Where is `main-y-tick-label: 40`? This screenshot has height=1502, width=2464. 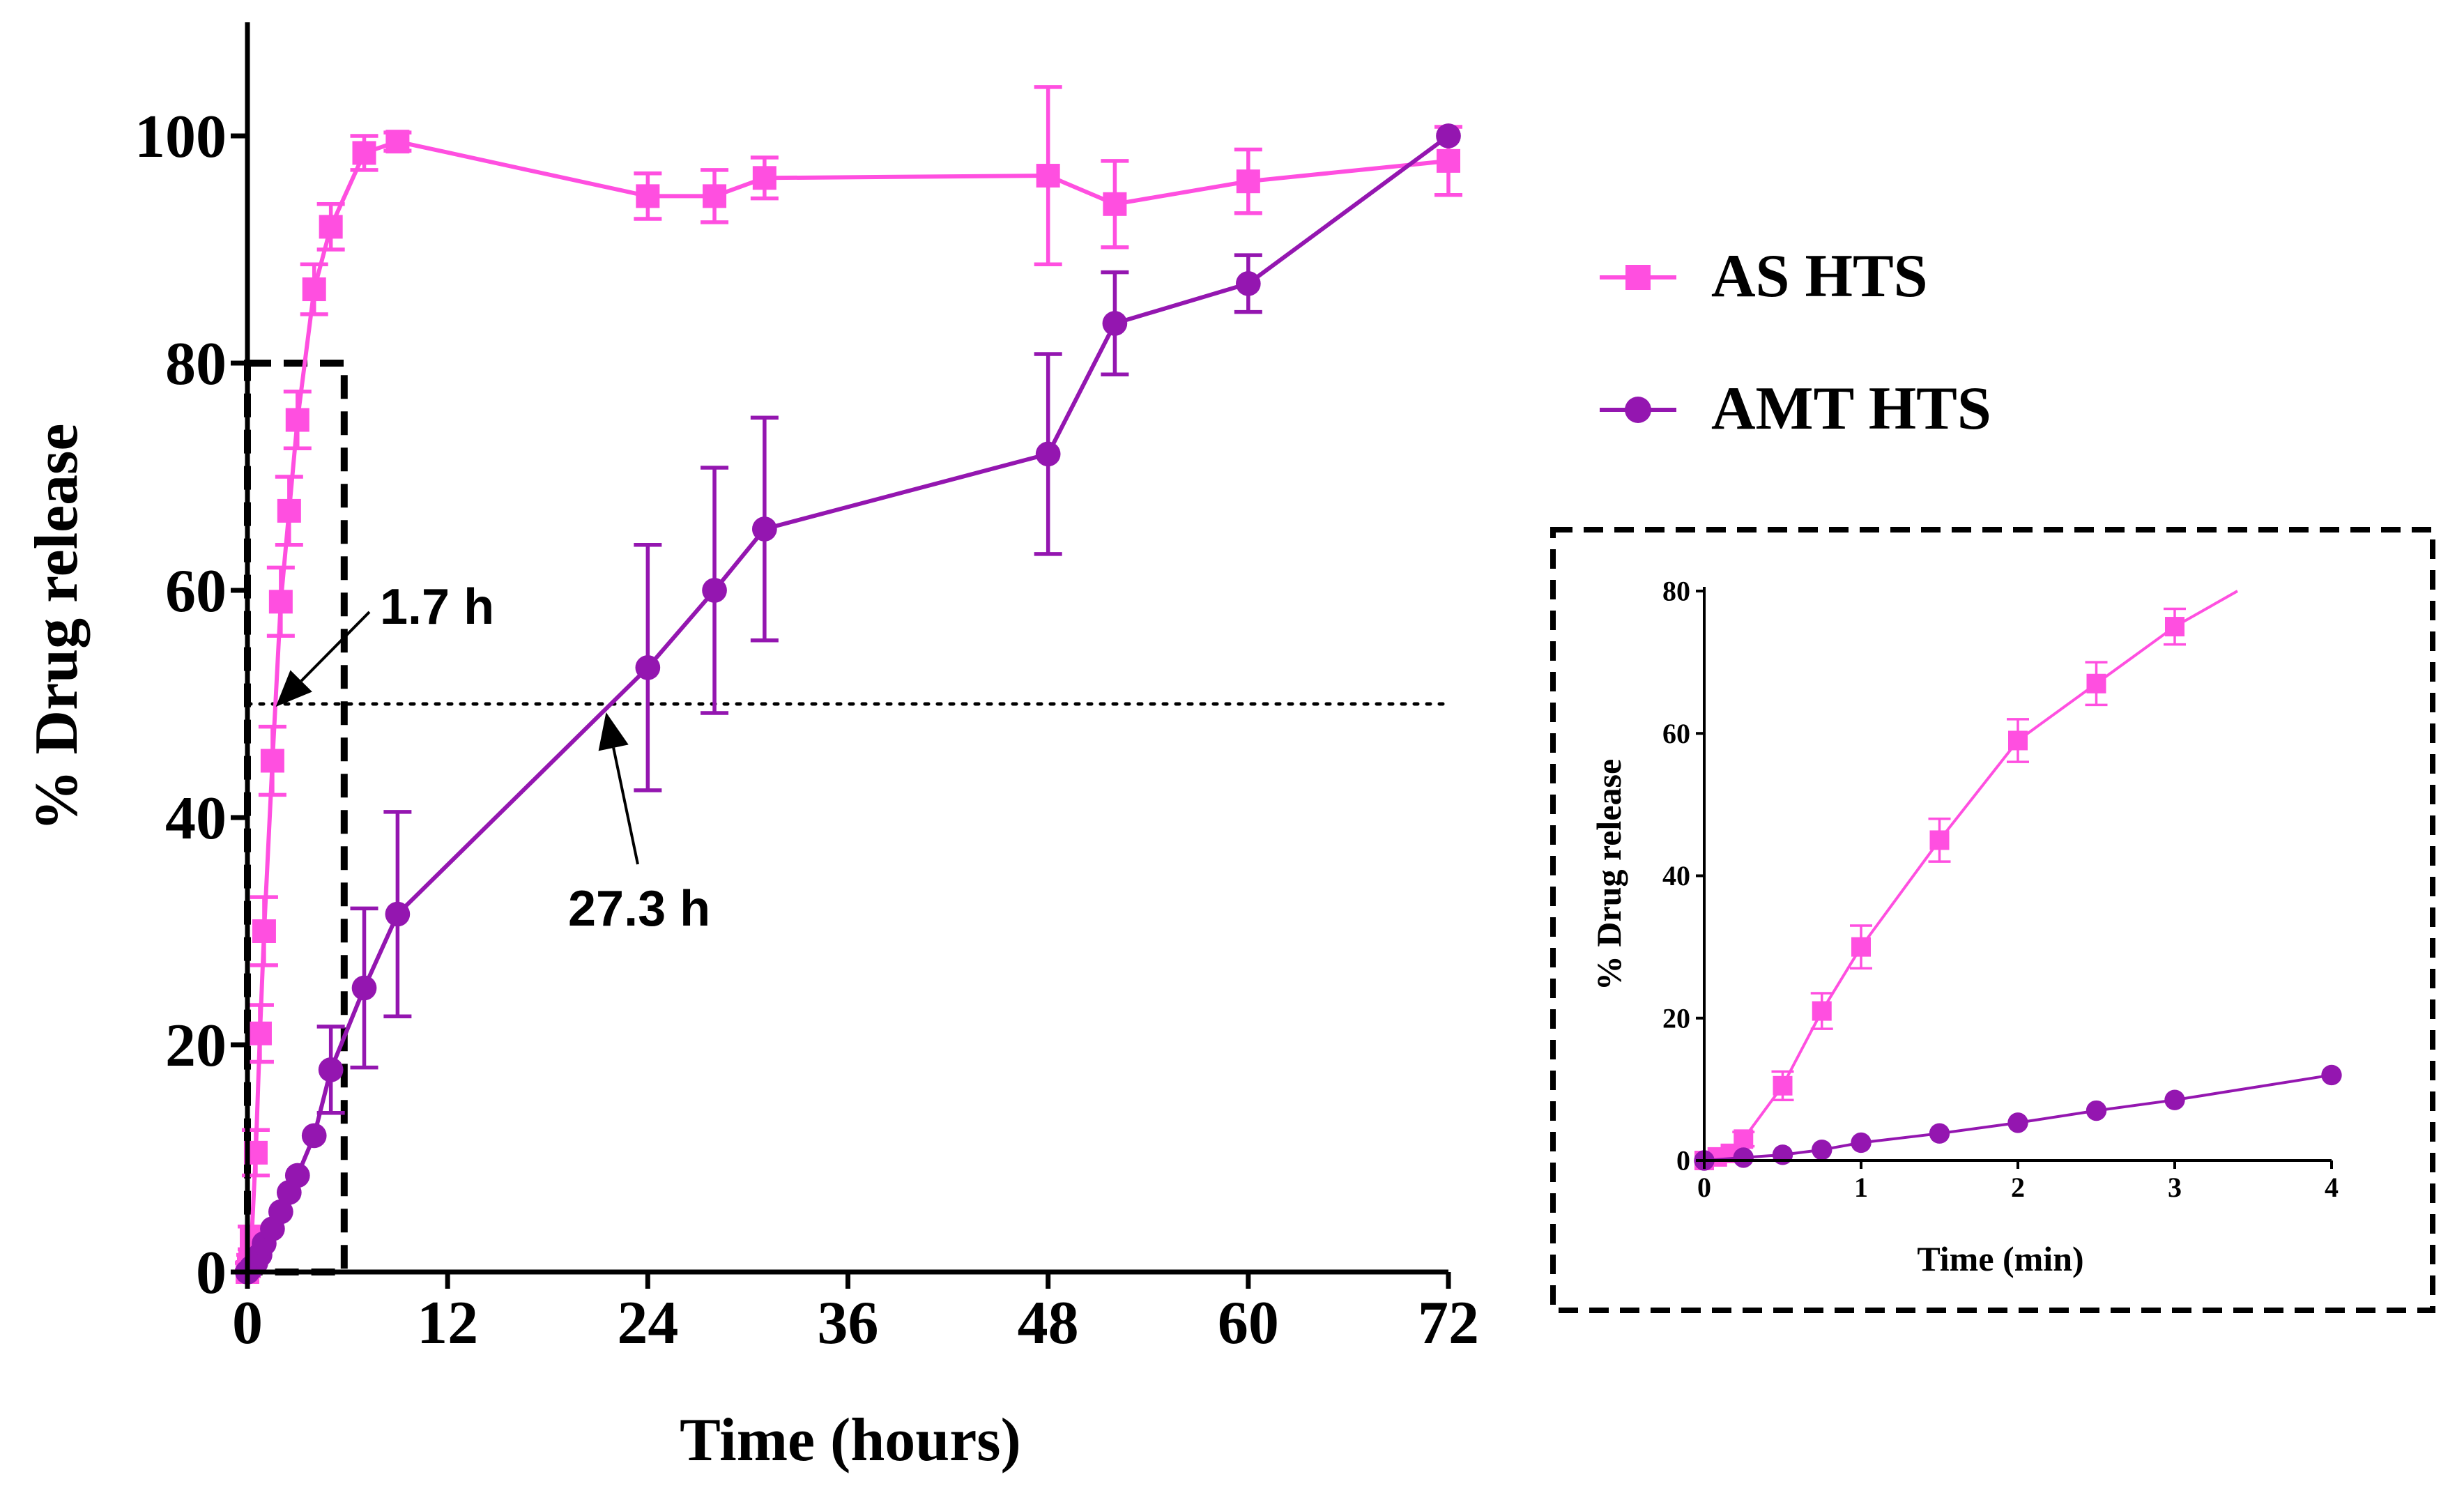
main-y-tick-label: 40 is located at coordinates (196, 818).